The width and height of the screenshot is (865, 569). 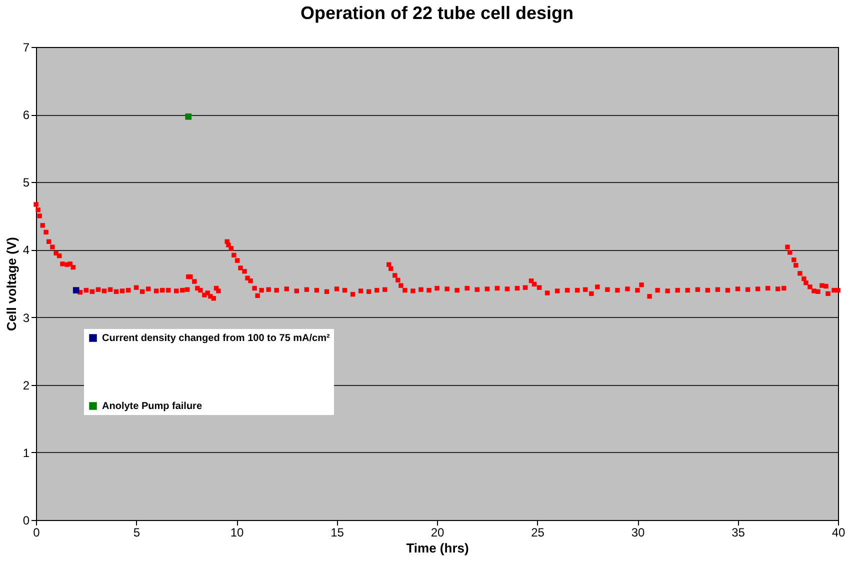 What do you see at coordinates (26, 115) in the screenshot?
I see `y-tick-label: 6` at bounding box center [26, 115].